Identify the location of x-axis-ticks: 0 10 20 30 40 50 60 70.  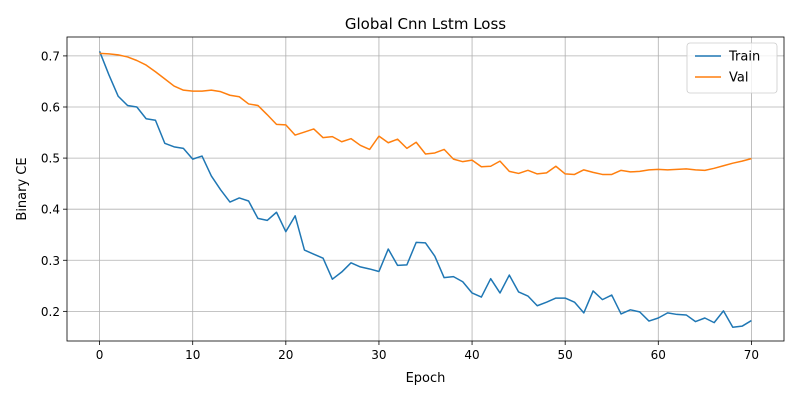
(427, 351).